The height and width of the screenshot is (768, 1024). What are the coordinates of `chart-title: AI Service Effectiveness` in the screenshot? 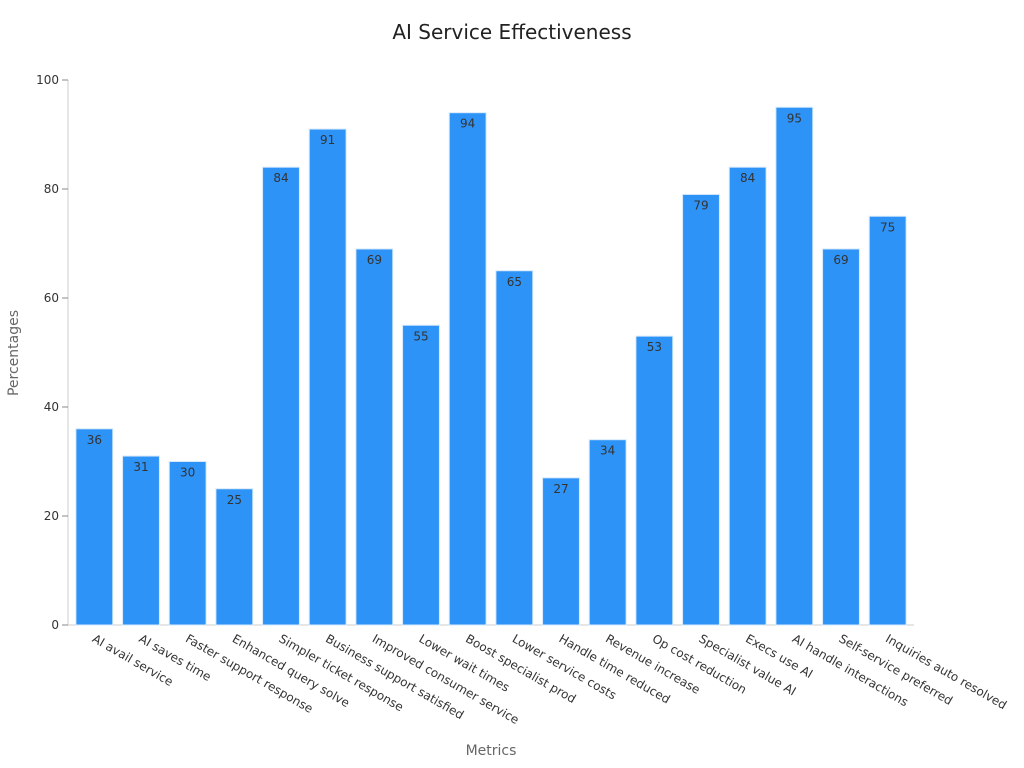 It's located at (512, 32).